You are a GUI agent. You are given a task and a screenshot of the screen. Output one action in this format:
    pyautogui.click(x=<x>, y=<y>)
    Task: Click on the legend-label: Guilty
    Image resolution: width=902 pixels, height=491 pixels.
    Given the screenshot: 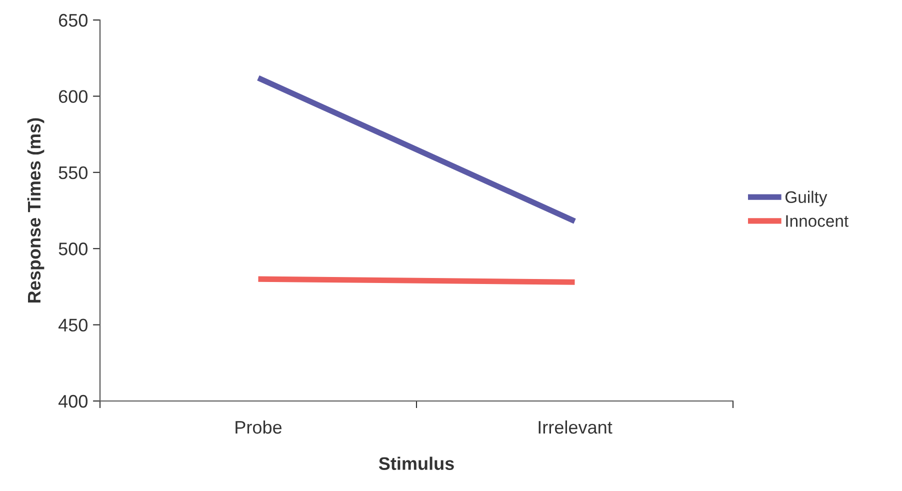 What is the action you would take?
    pyautogui.click(x=807, y=198)
    